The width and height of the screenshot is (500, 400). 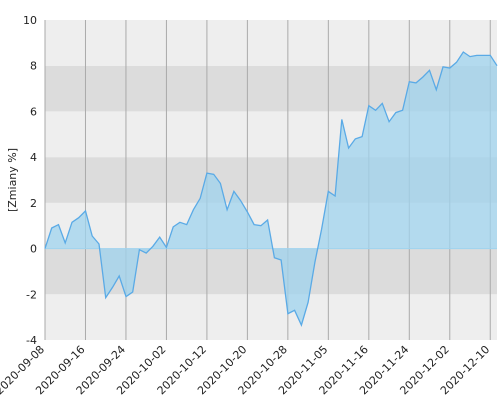 I want to click on y-tick-label: 0, so click(x=33, y=249).